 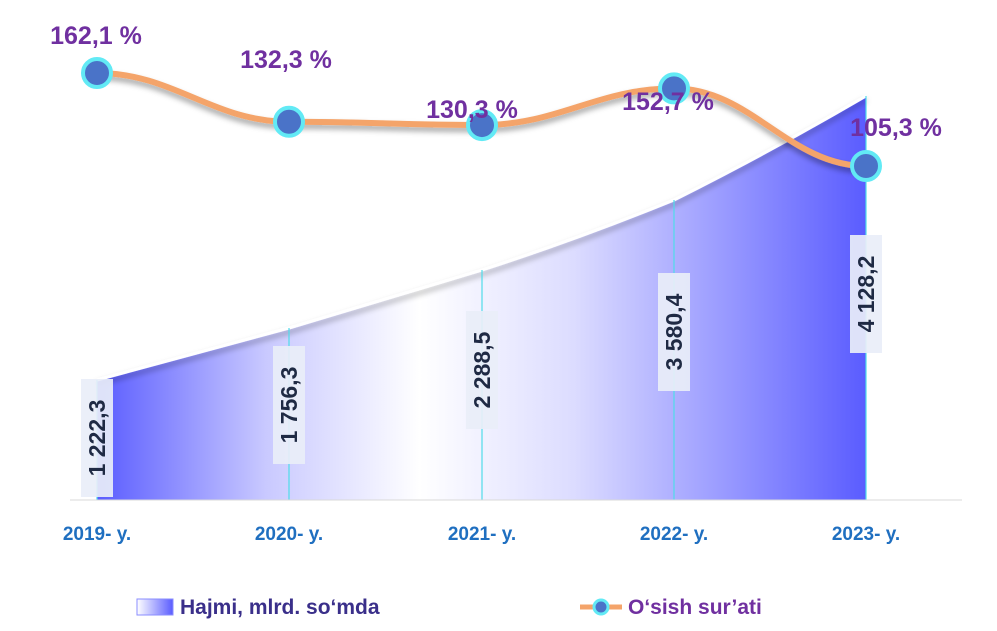 I want to click on x-tick-label: 2019- y., so click(x=97, y=534).